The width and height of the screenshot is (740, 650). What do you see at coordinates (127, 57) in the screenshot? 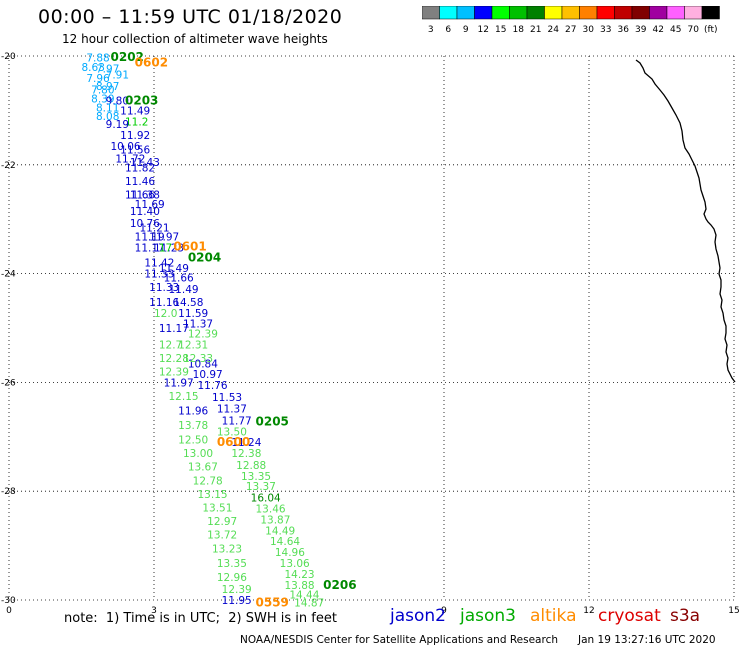
I see `times-point-label: 0202` at bounding box center [127, 57].